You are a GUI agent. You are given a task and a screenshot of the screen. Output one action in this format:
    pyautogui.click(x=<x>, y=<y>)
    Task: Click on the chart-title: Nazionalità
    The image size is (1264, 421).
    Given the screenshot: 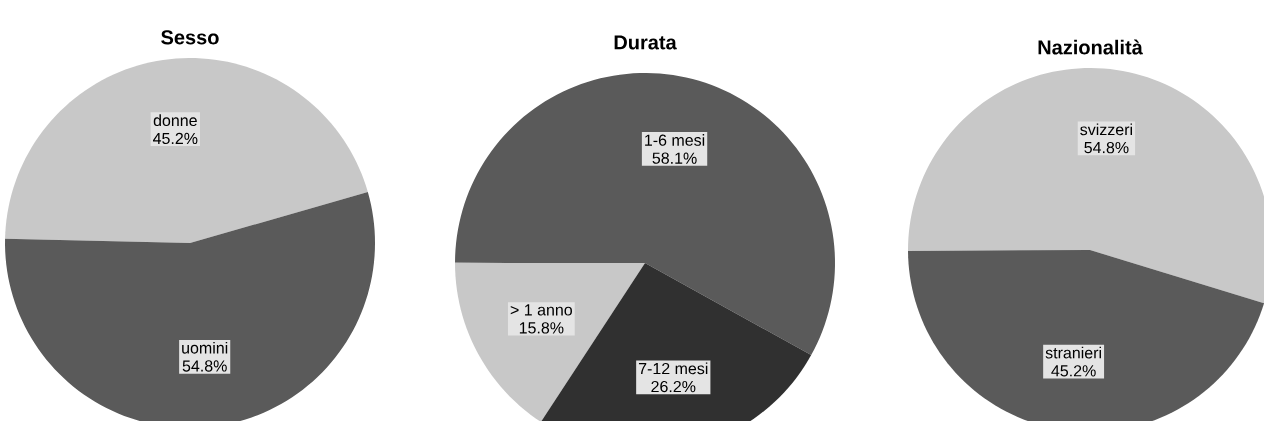 What is the action you would take?
    pyautogui.click(x=1090, y=47)
    